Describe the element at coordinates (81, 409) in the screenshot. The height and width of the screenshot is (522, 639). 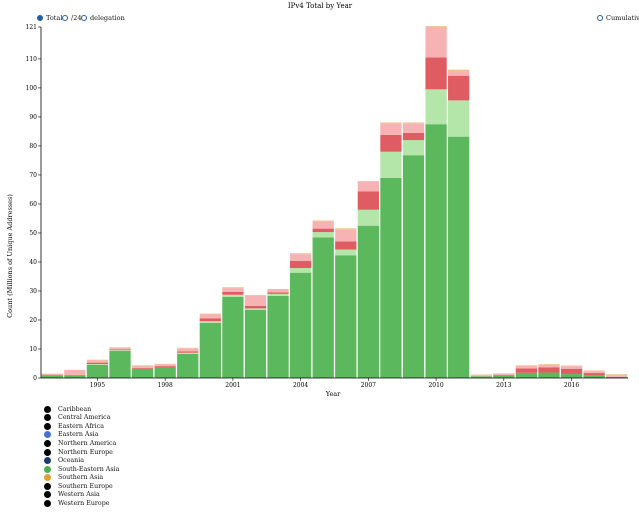
I see `legend-item: Caribbean` at that location.